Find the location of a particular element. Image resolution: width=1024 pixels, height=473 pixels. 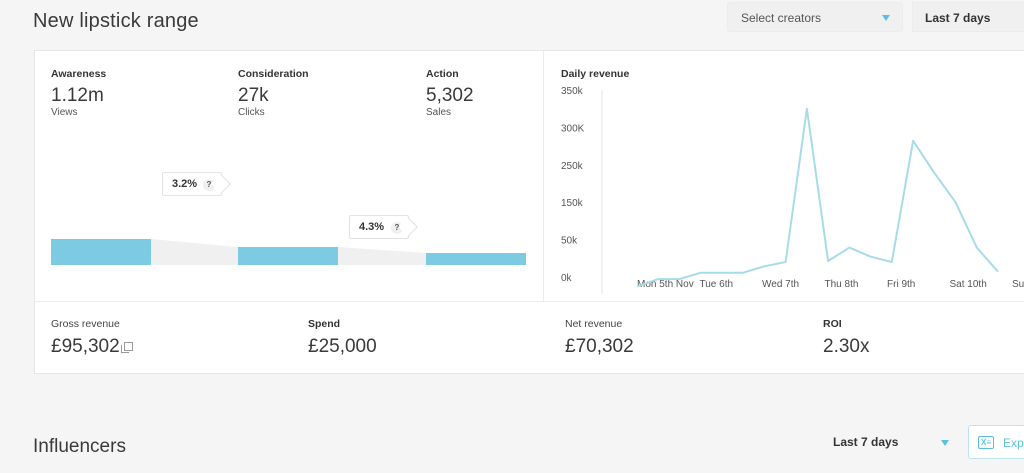

conversion-rate: 4.3% is located at coordinates (372, 227).